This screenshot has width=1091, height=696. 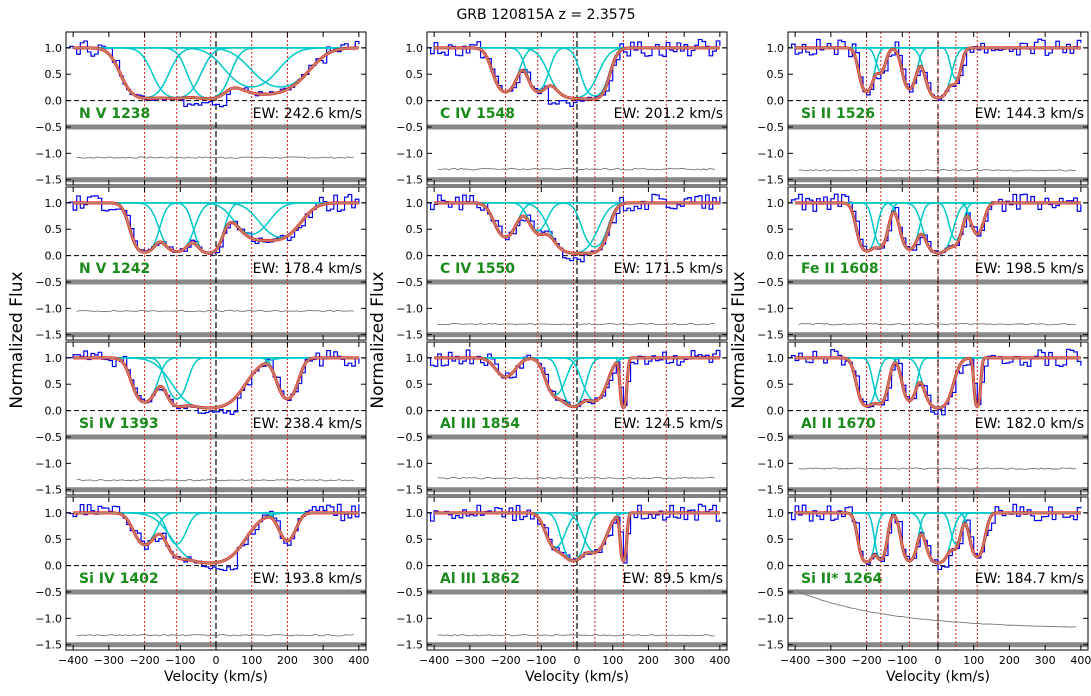 I want to click on line-label: C IV 1548, so click(x=477, y=114).